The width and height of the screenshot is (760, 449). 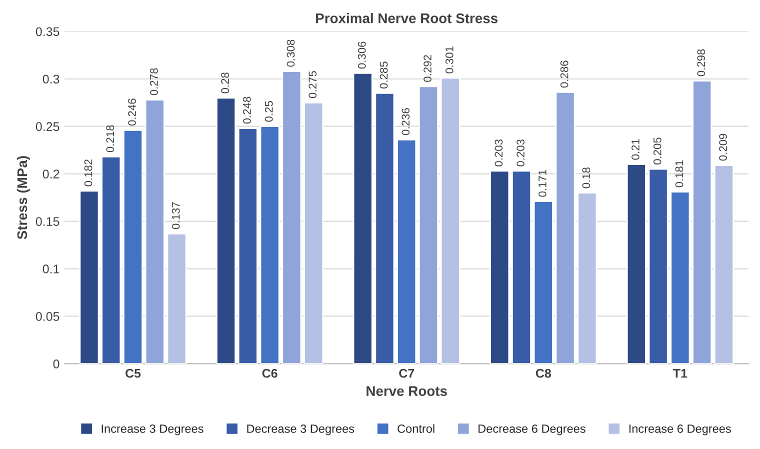 I want to click on y-tick-label: 0.25, so click(x=48, y=127).